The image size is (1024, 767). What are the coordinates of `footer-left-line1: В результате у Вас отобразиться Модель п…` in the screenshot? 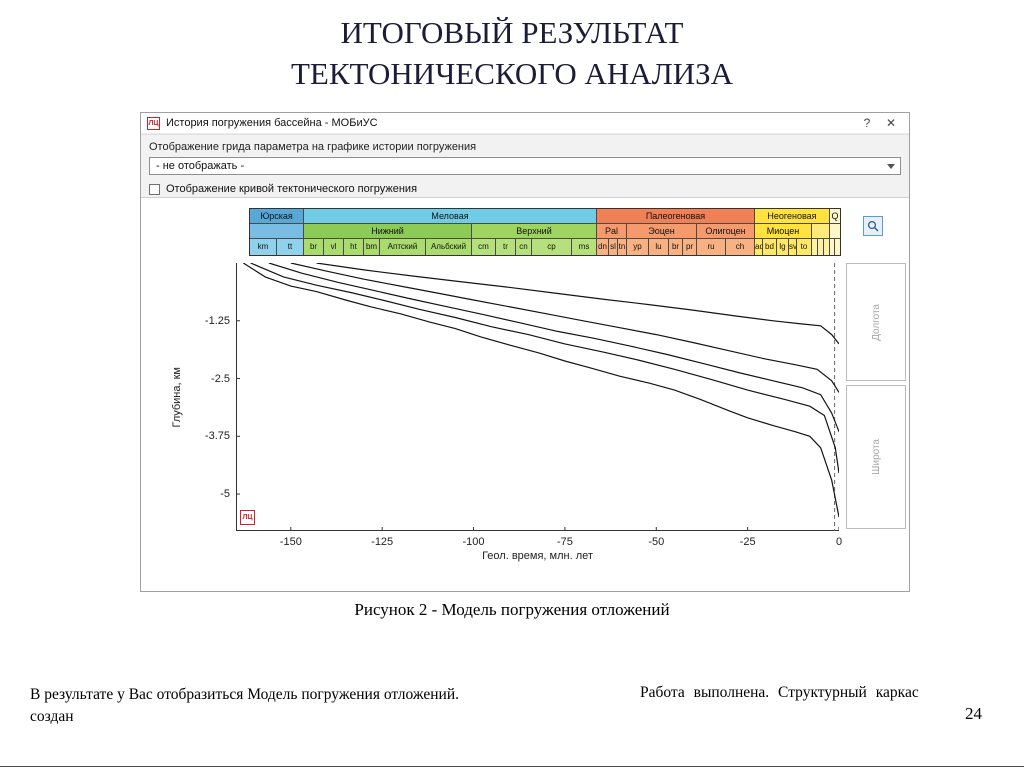 It's located at (244, 694).